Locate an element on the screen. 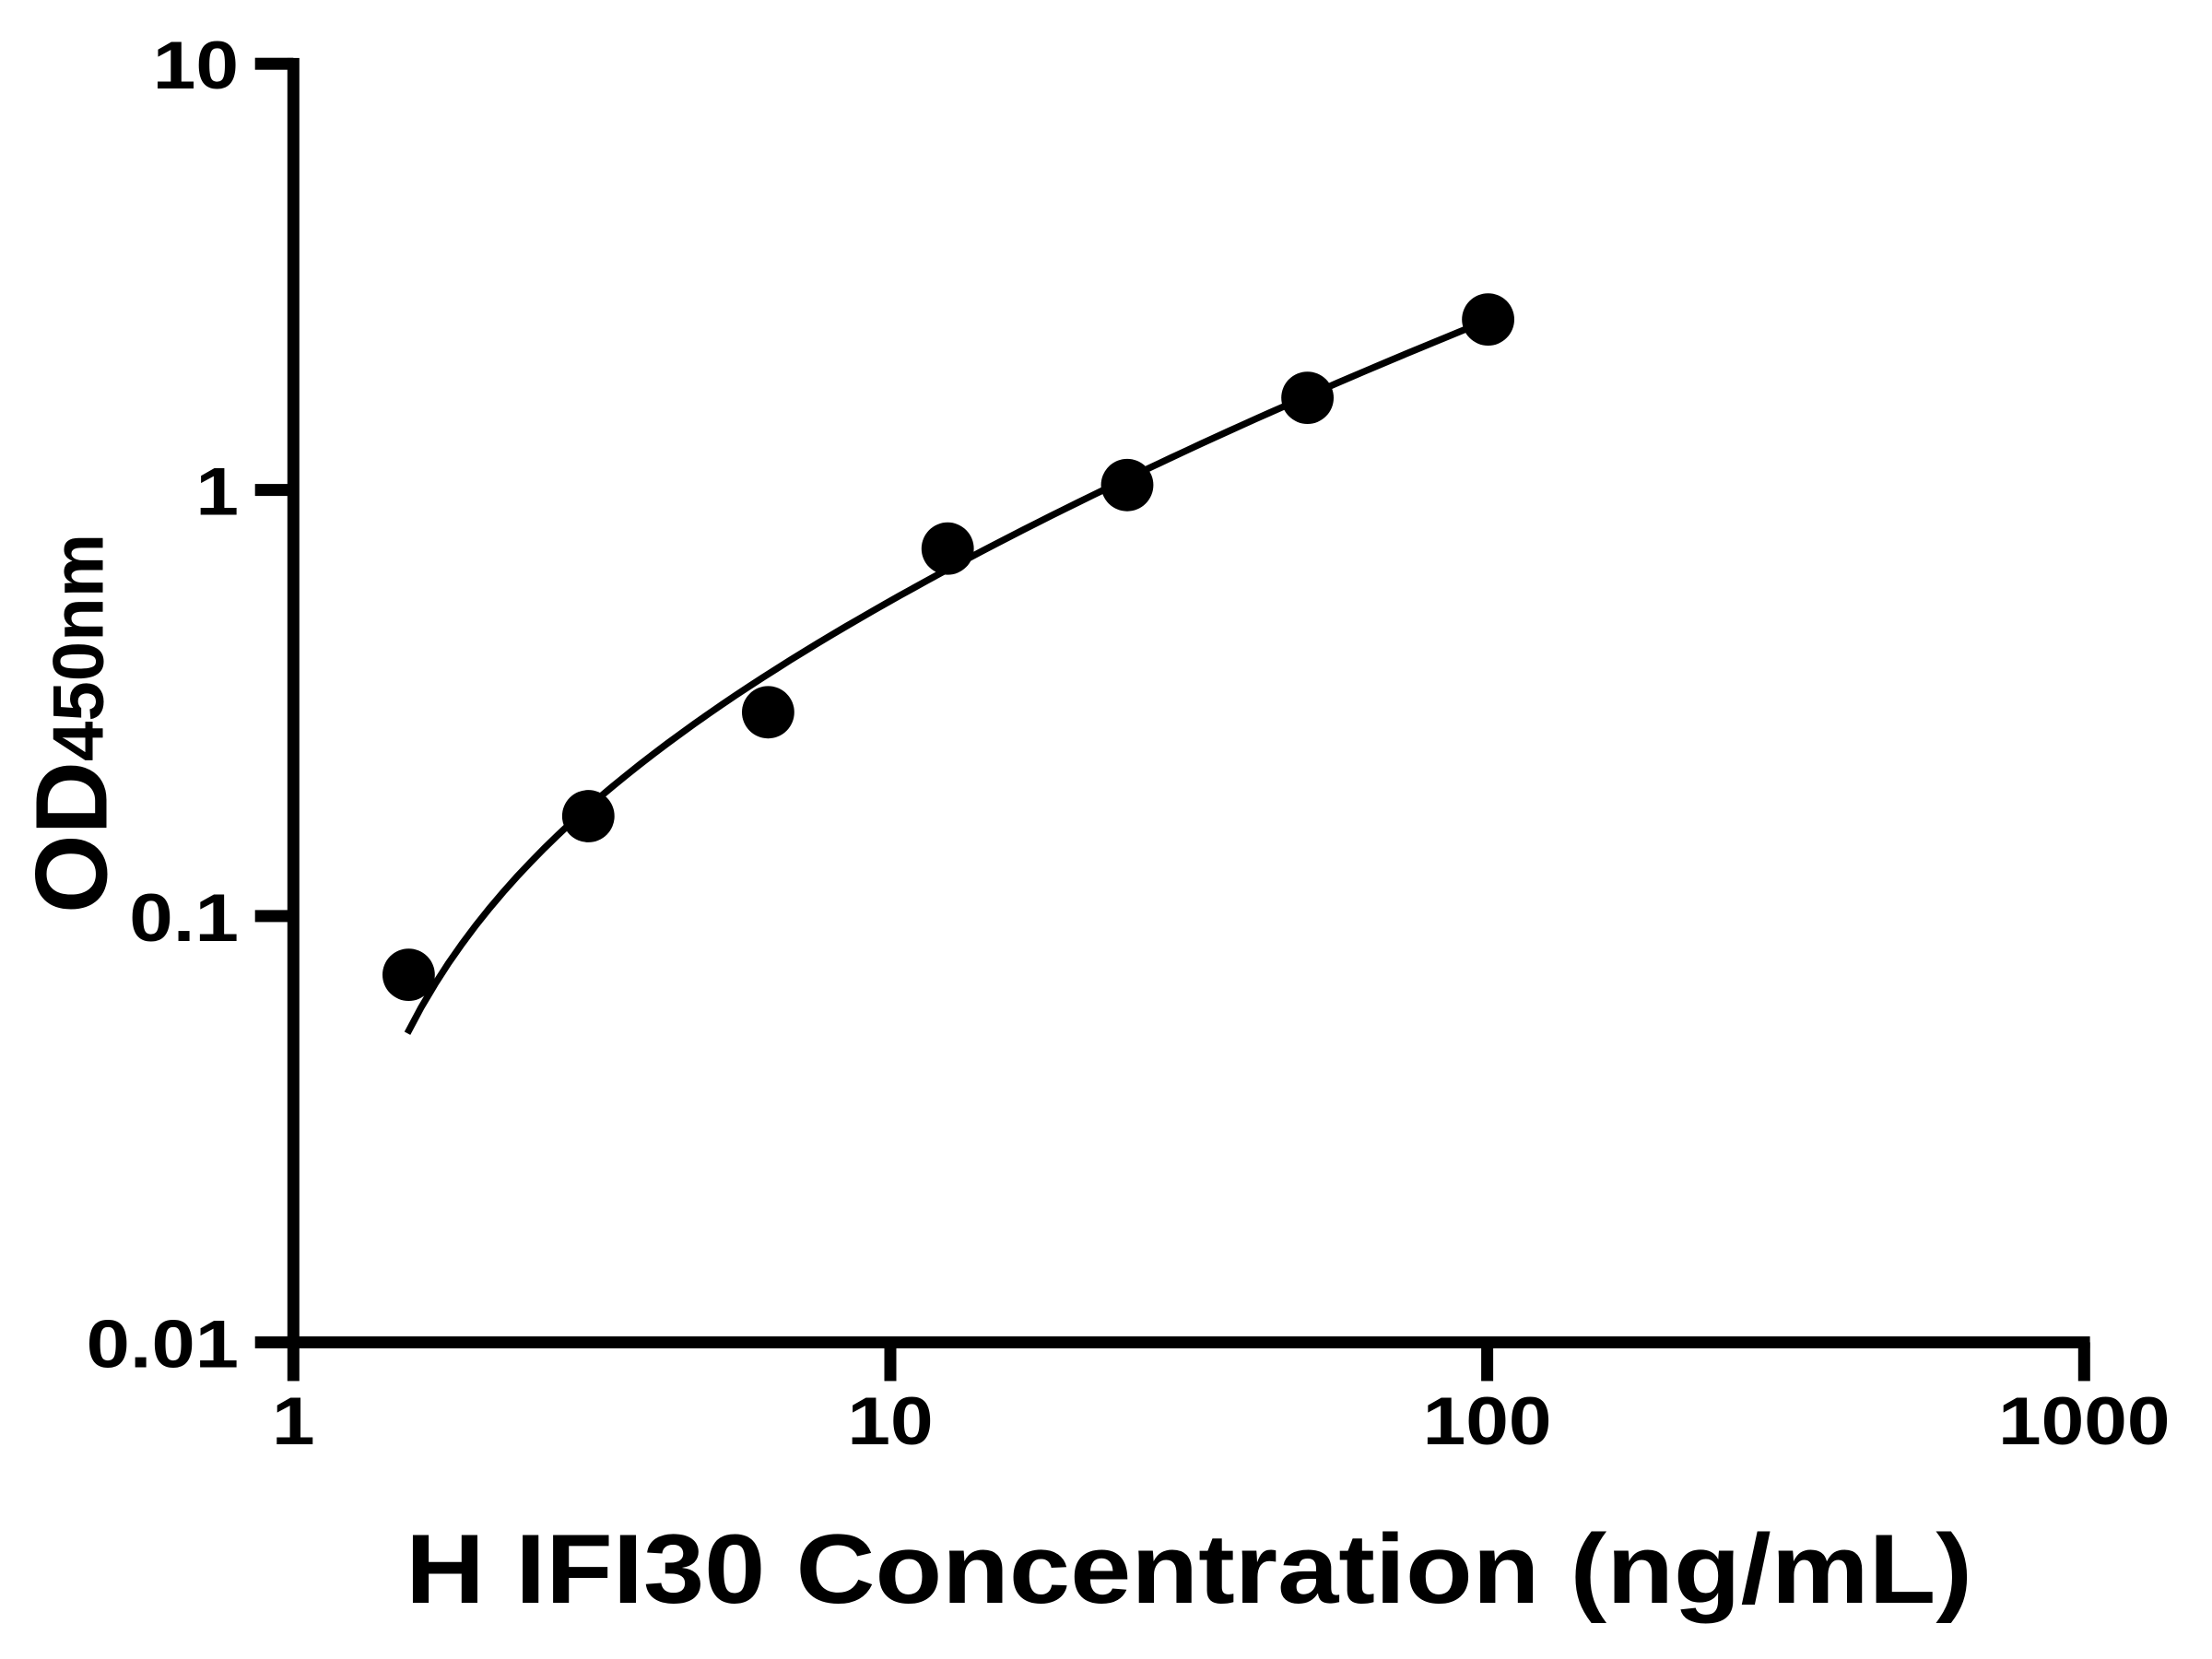  svg-text: 0.01 is located at coordinates (163, 1344).